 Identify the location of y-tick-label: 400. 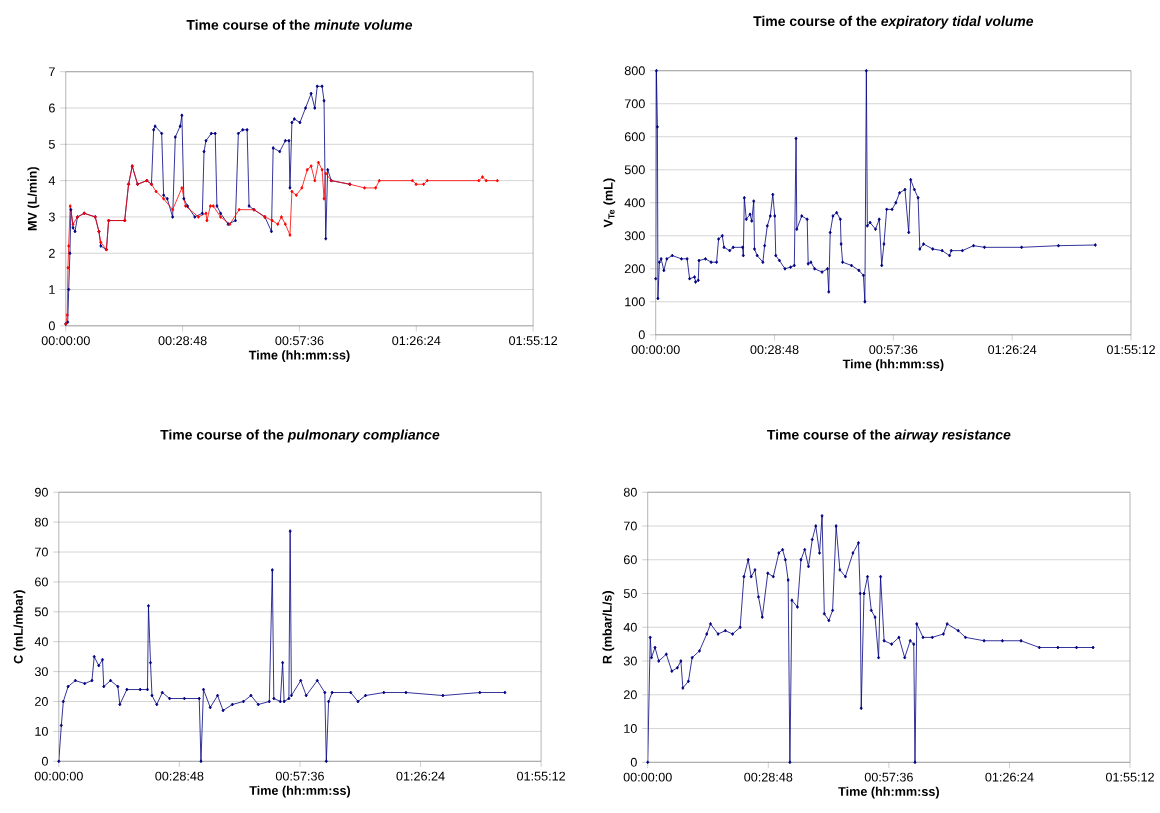
(634, 203).